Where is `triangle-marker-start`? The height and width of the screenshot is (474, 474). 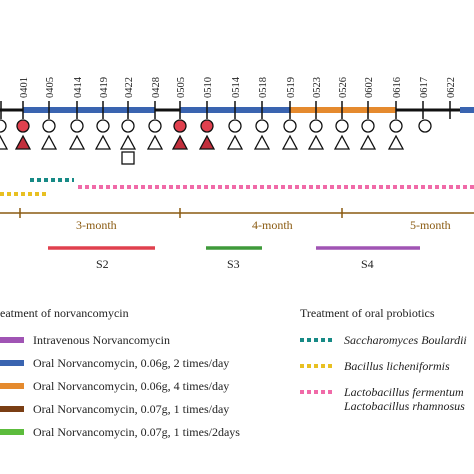
triangle-marker-start is located at coordinates (4, 142).